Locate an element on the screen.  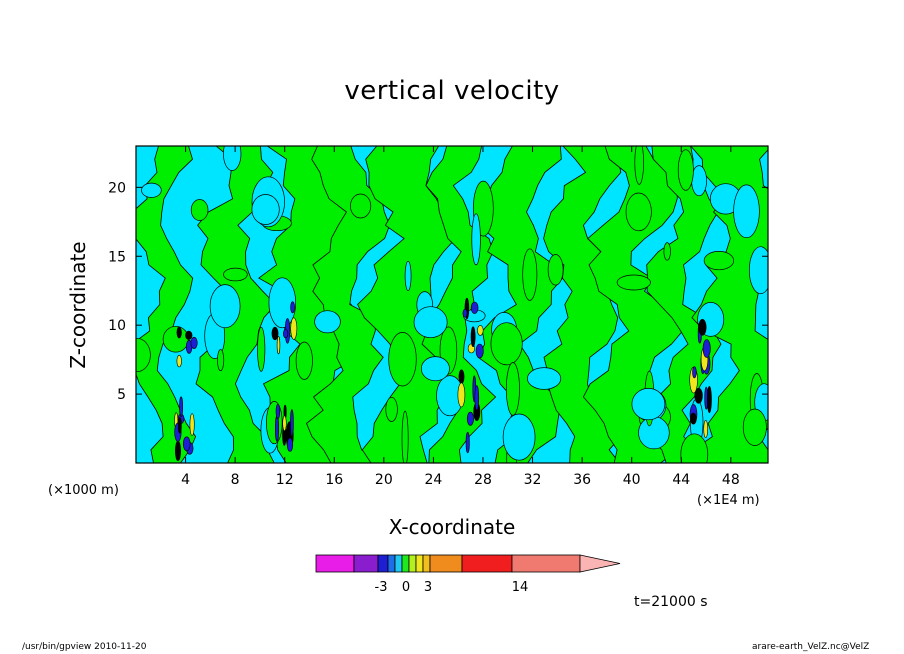
x-tick-label: 4 is located at coordinates (185, 480).